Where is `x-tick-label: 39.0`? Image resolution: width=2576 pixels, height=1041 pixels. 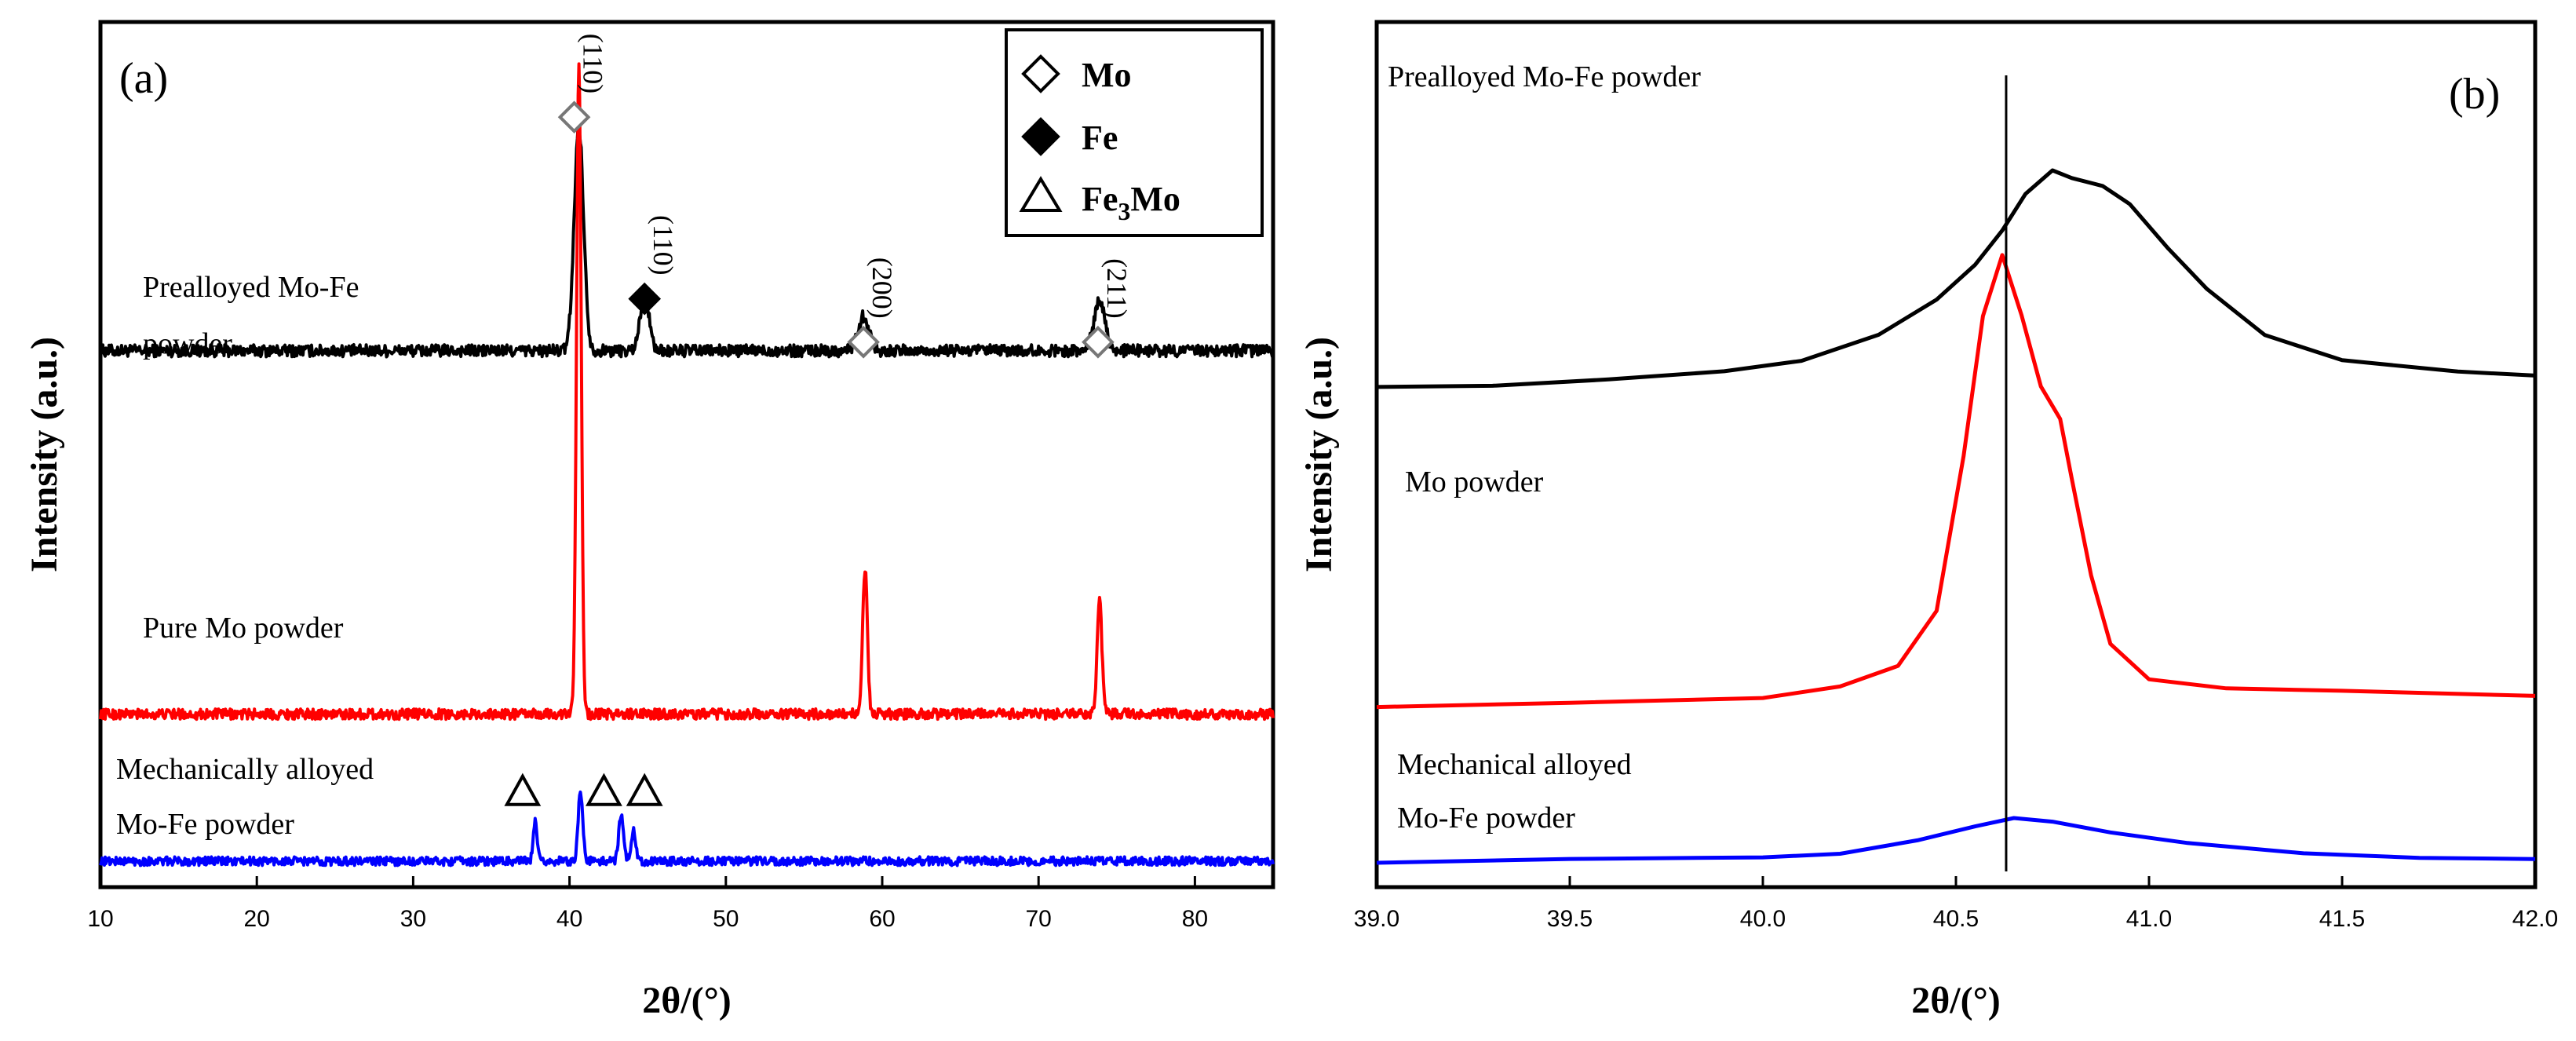 x-tick-label: 39.0 is located at coordinates (1376, 919).